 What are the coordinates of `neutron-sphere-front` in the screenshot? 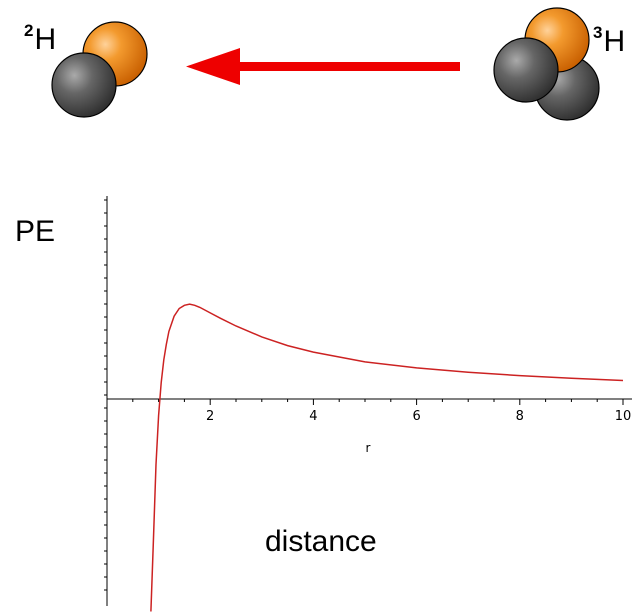 It's located at (526, 70).